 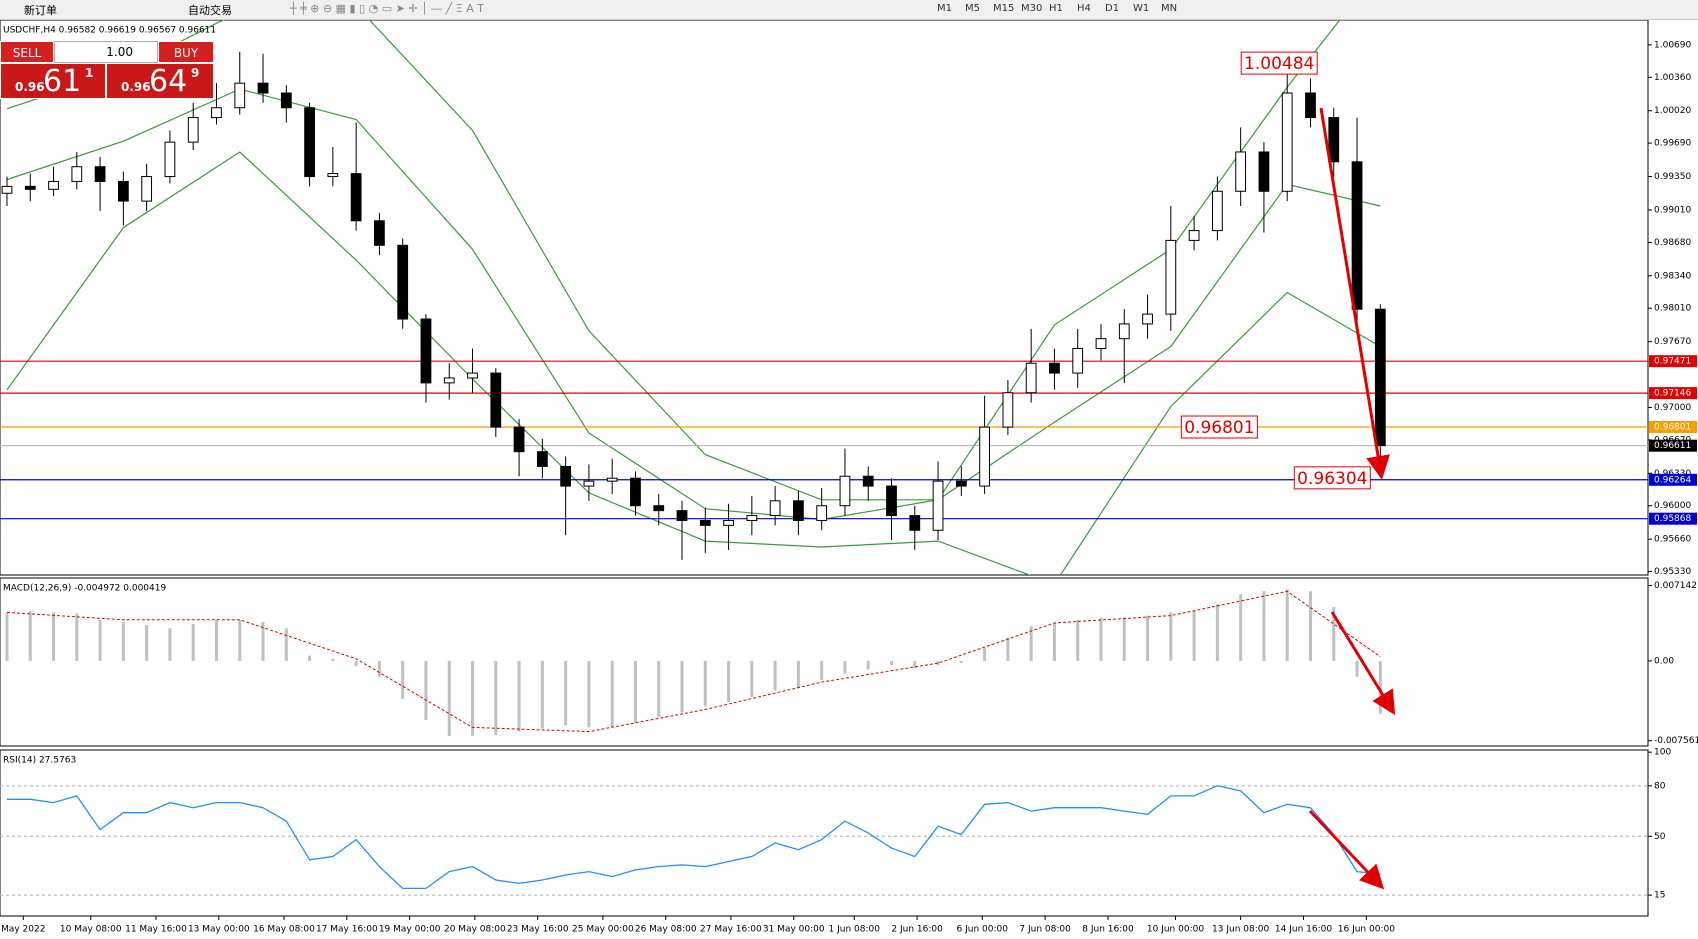 What do you see at coordinates (1672, 394) in the screenshot?
I see `price-level-label: 0.97146` at bounding box center [1672, 394].